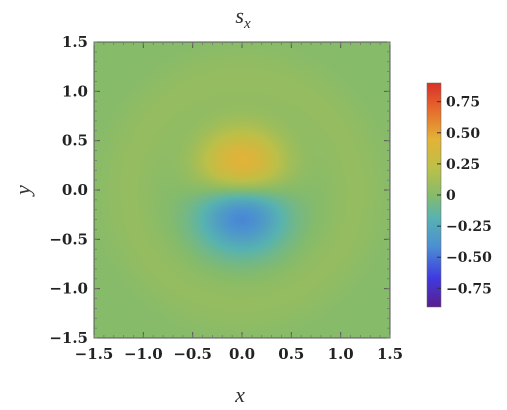  I want to click on colorbar-tick-label: −0.50, so click(469, 258).